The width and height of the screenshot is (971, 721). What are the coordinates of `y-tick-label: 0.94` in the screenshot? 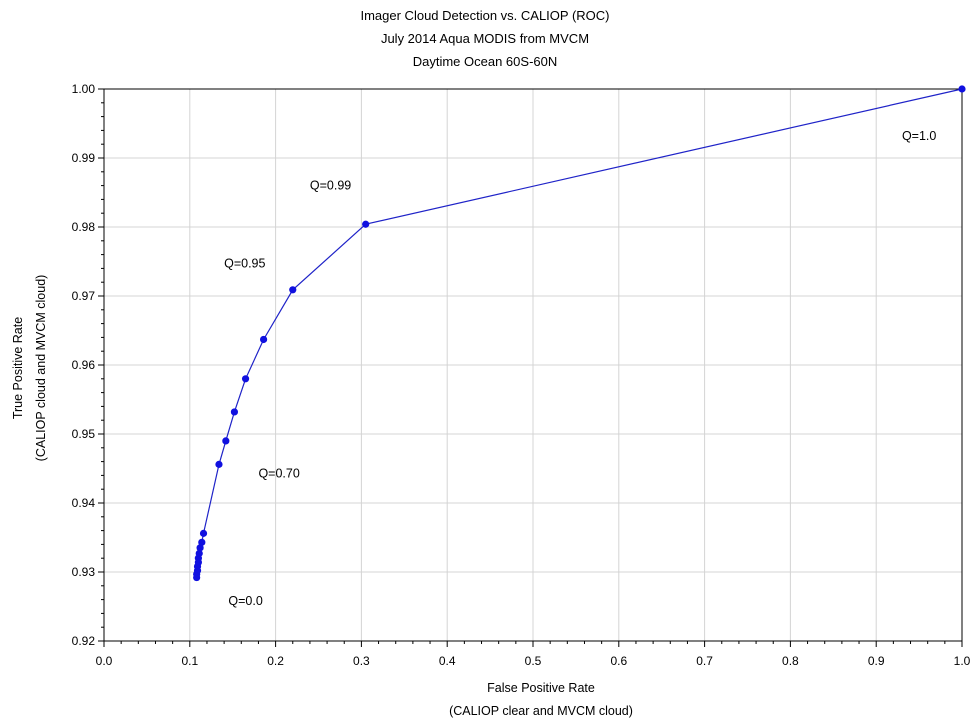 It's located at (84, 503).